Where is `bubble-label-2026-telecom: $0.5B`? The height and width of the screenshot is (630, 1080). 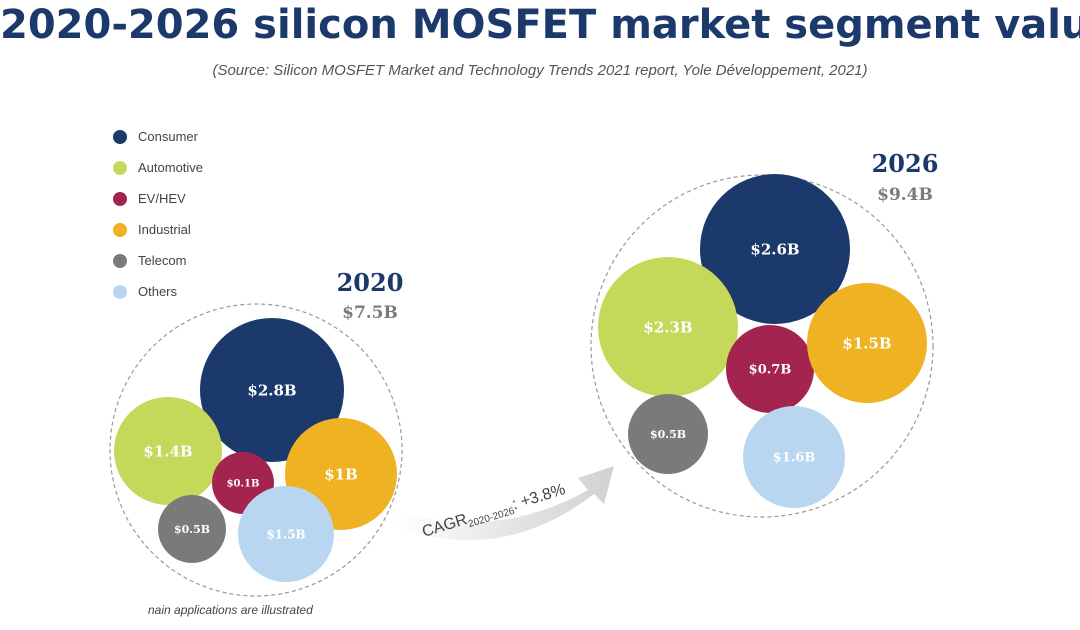 bubble-label-2026-telecom: $0.5B is located at coordinates (668, 434).